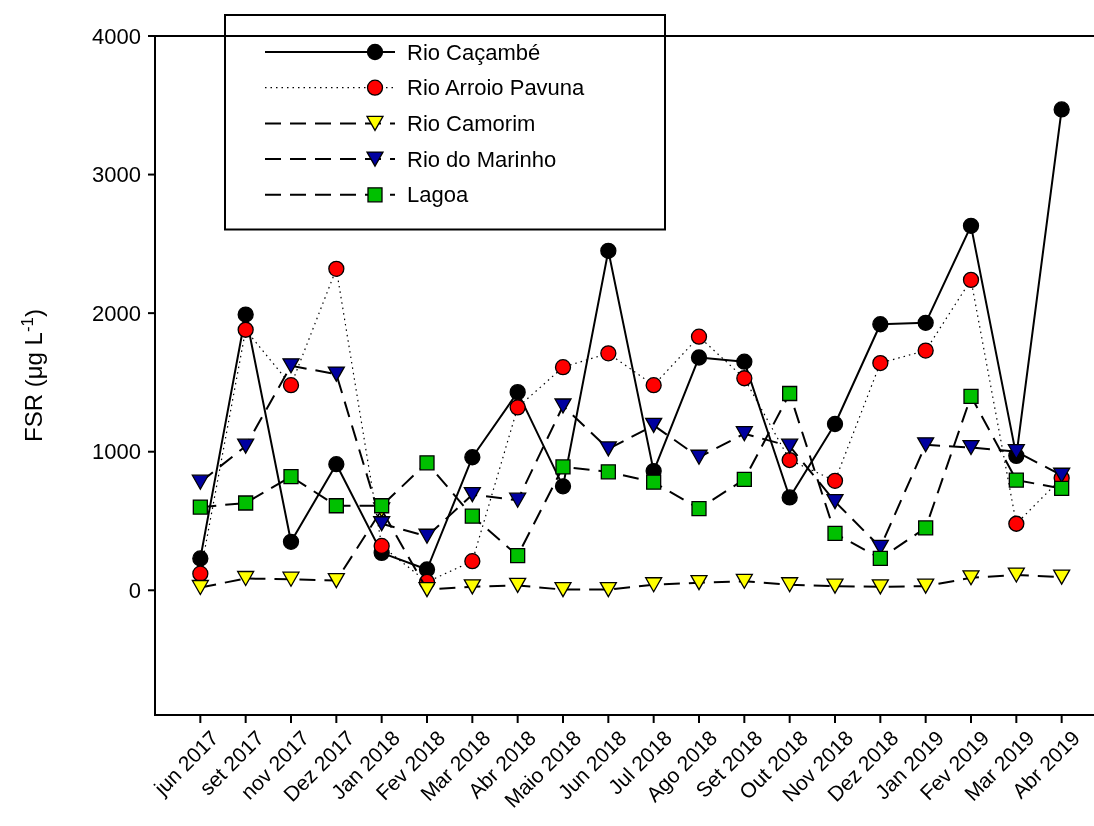 Image resolution: width=1094 pixels, height=826 pixels. Describe the element at coordinates (134, 590) in the screenshot. I see `y-tick-label: 0` at that location.